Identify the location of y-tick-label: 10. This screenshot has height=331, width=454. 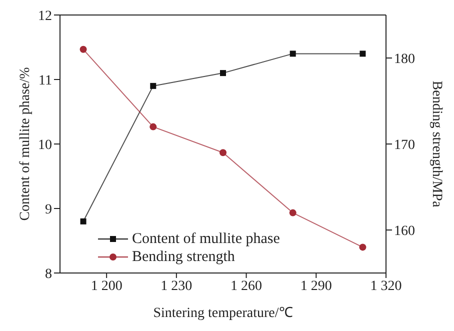
(45, 145).